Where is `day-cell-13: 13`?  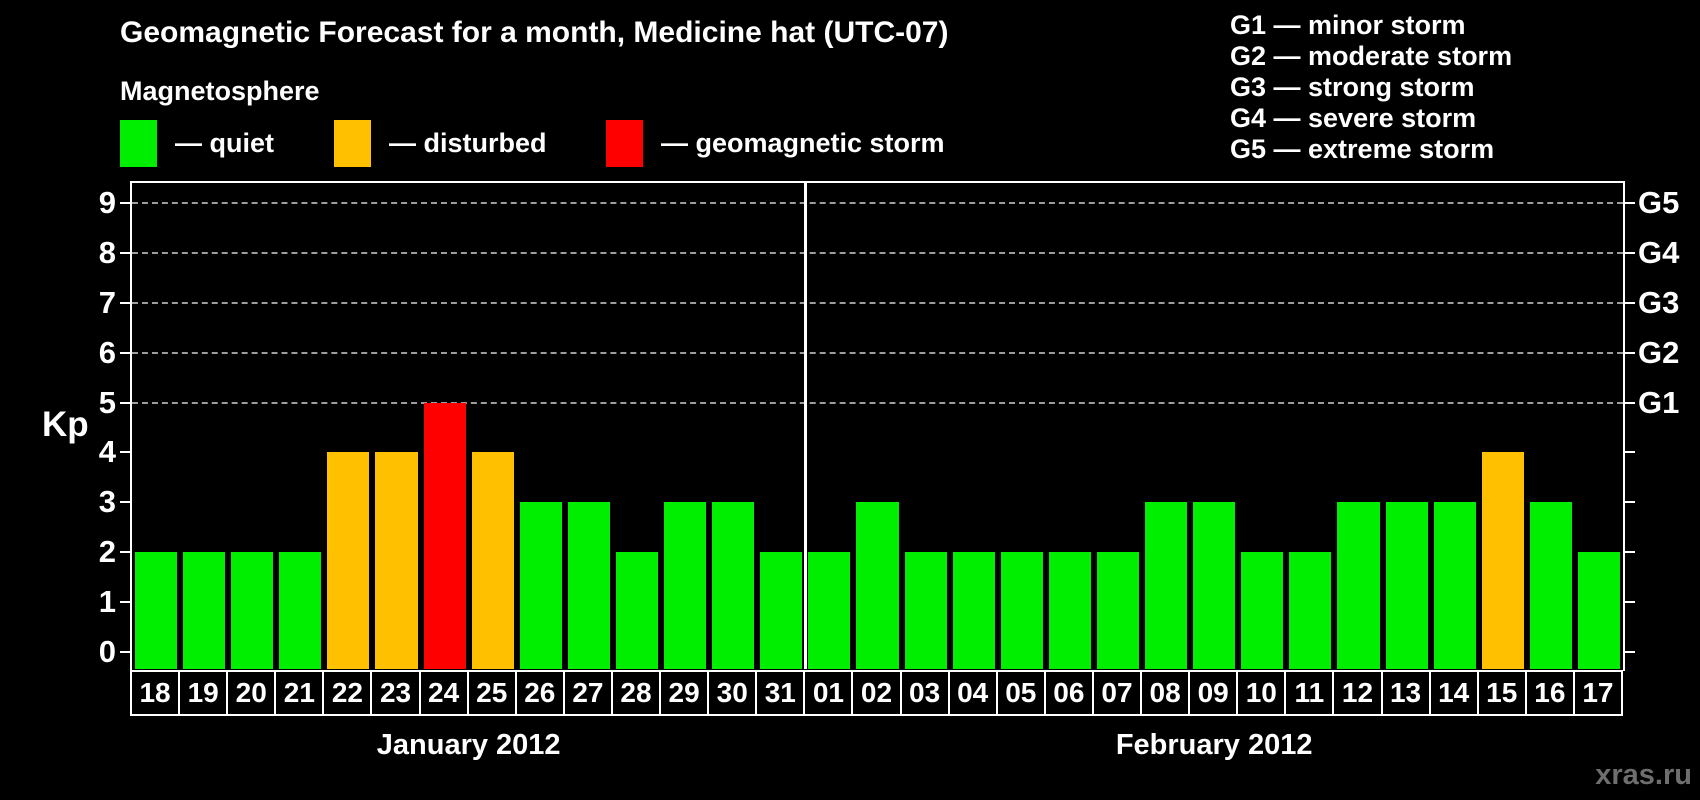 day-cell-13: 13 is located at coordinates (1405, 693).